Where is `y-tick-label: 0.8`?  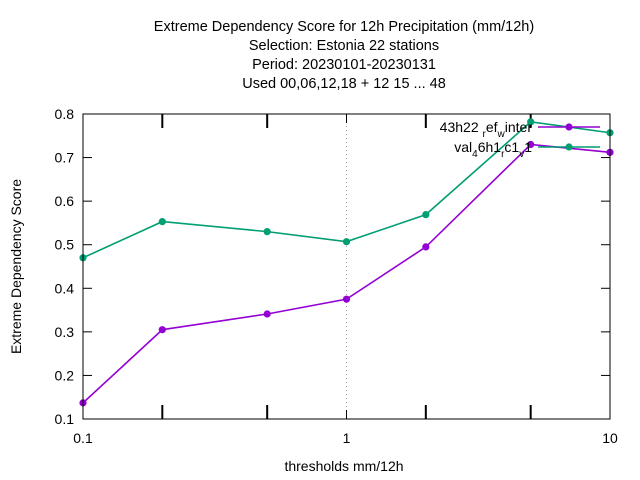
y-tick-label: 0.8 is located at coordinates (65, 114).